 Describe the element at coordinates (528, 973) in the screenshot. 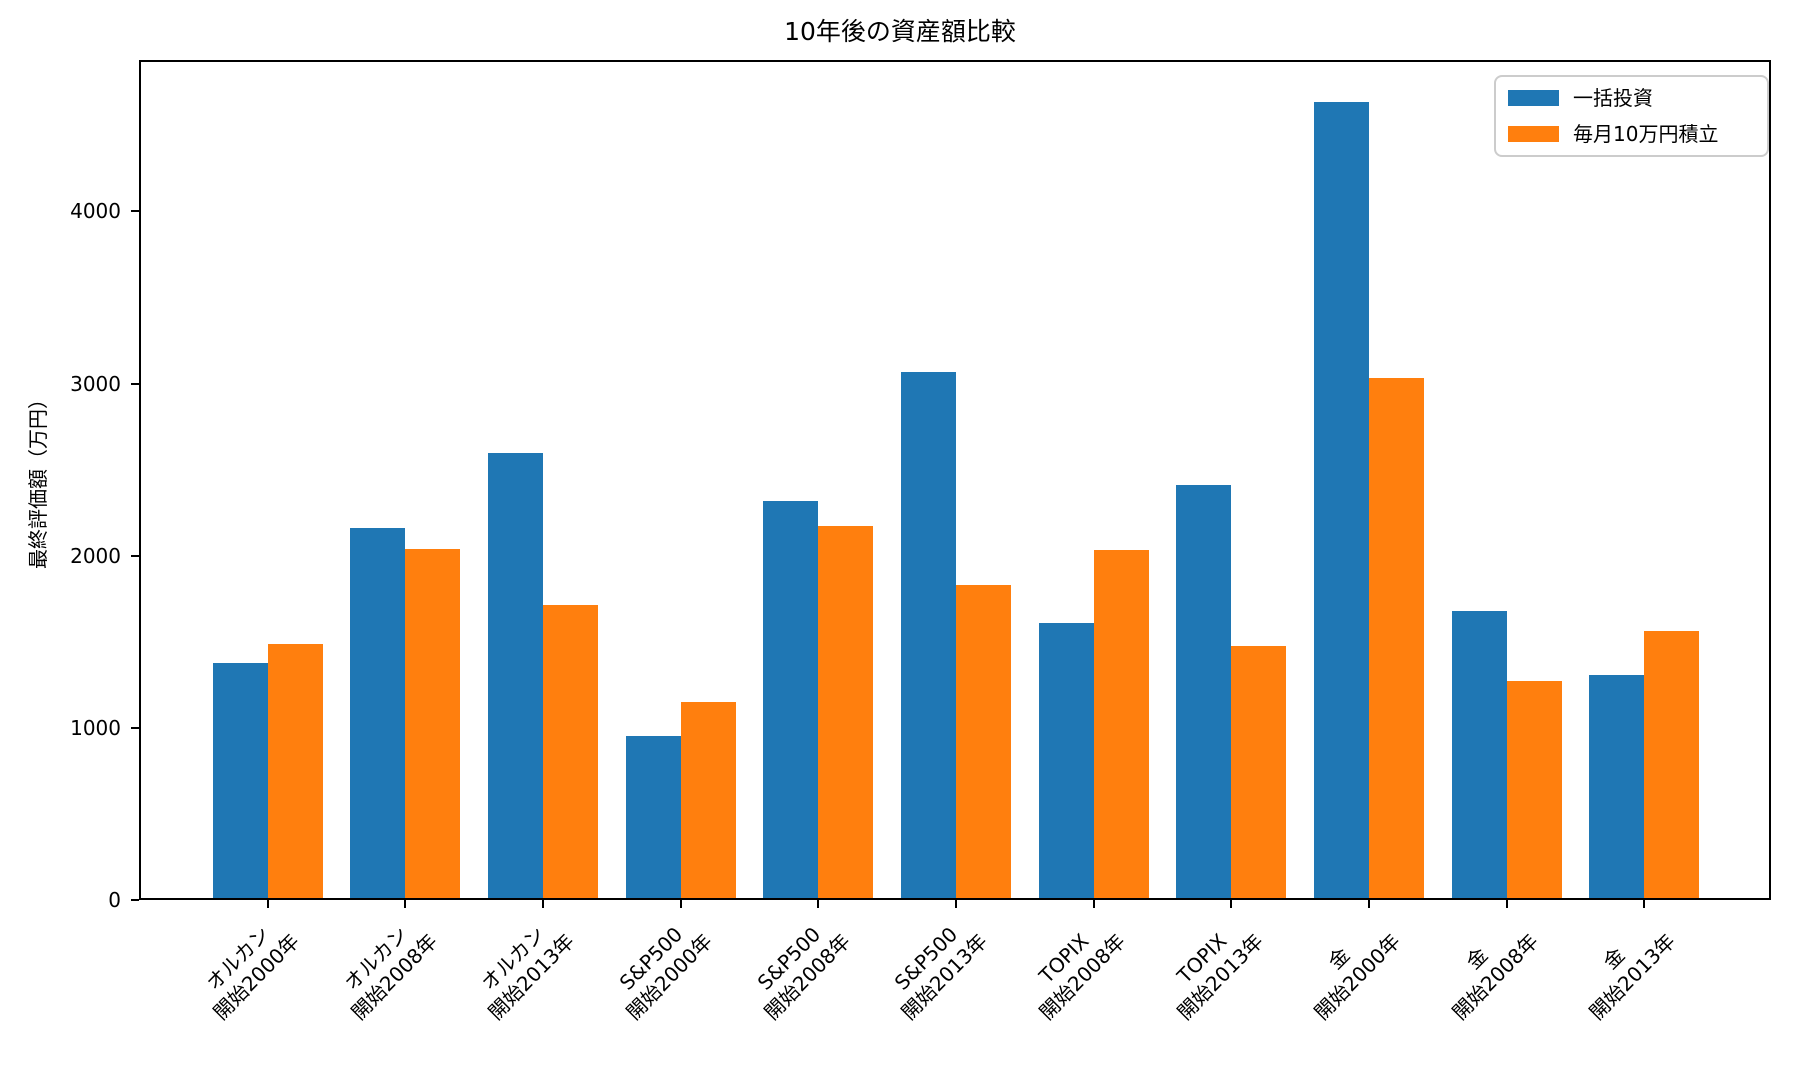

I see `x-tick-label: オルカン 開始2013年` at that location.